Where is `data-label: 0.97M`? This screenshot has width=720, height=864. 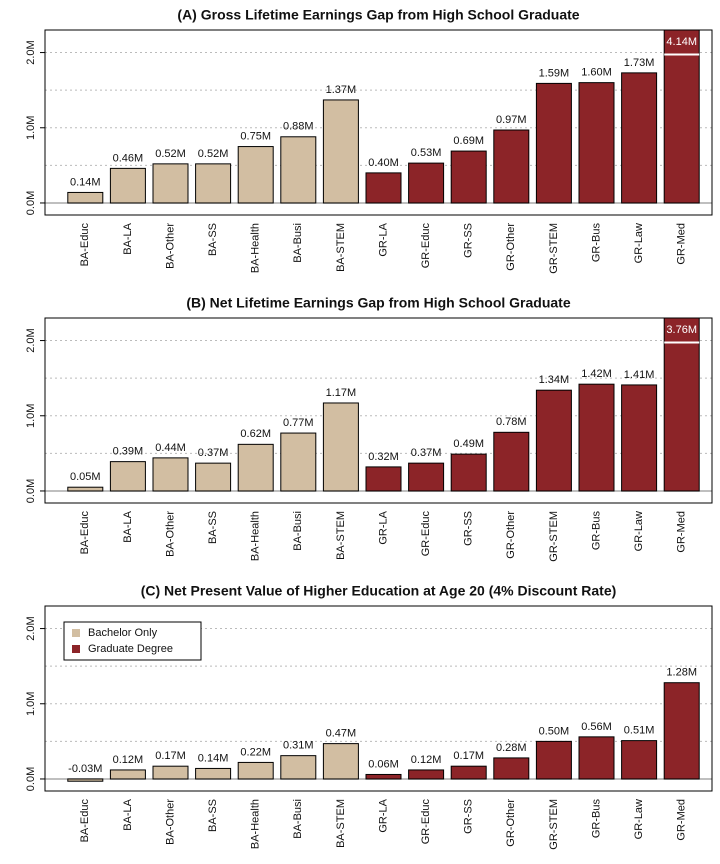
data-label: 0.97M is located at coordinates (511, 120).